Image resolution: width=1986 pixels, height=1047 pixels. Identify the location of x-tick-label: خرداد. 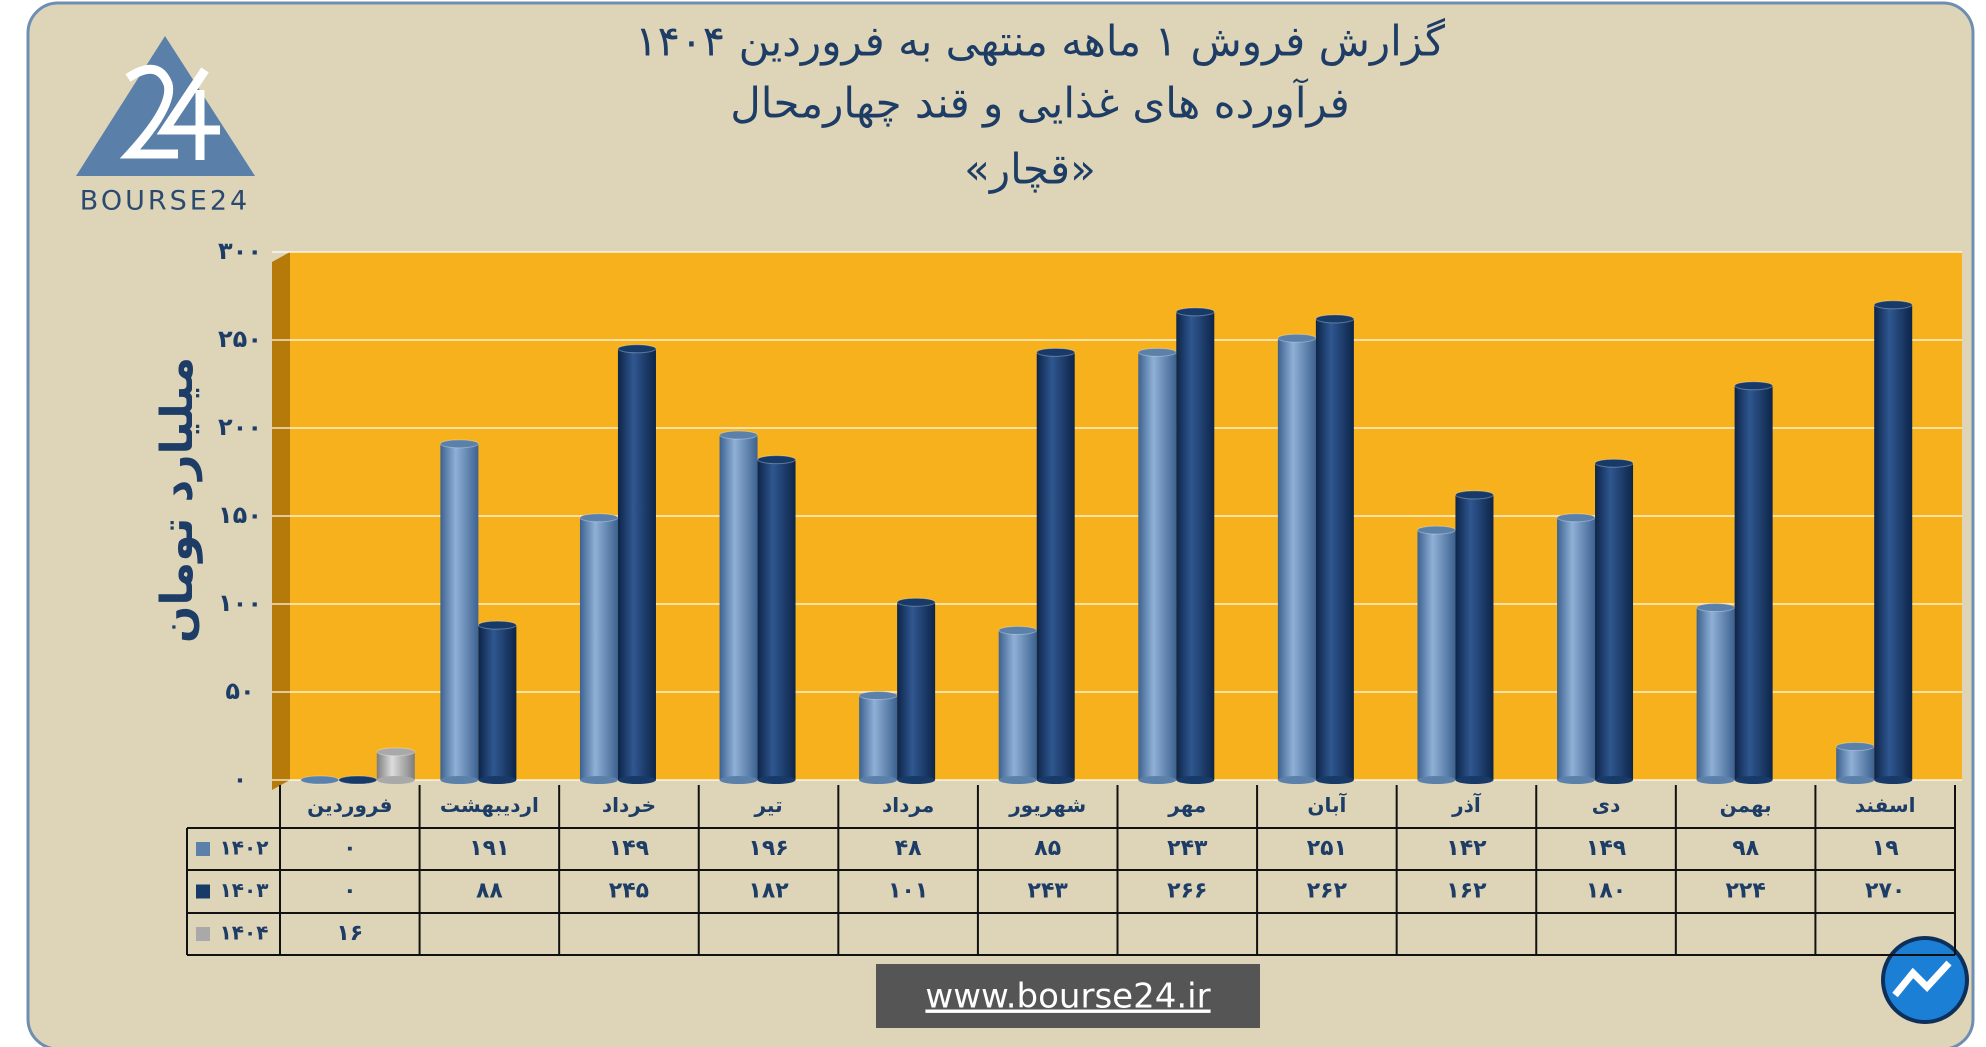
(629, 805).